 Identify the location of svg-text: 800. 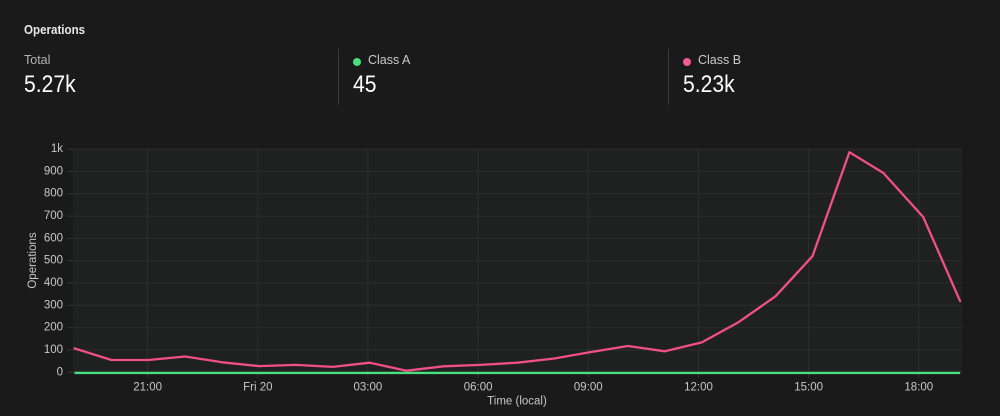
(53, 194).